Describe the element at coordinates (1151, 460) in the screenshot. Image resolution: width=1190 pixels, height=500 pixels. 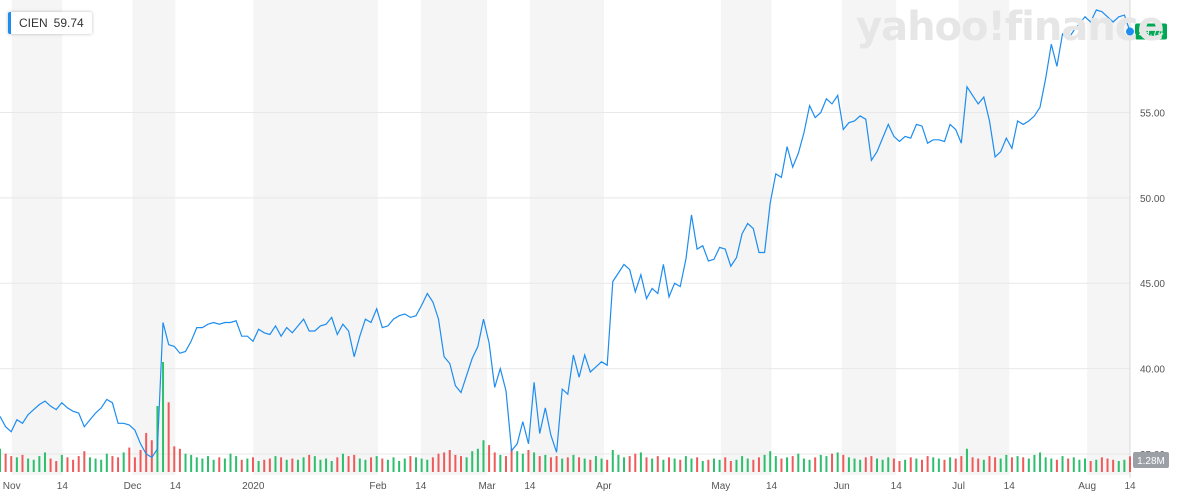
I see `volume-tag` at that location.